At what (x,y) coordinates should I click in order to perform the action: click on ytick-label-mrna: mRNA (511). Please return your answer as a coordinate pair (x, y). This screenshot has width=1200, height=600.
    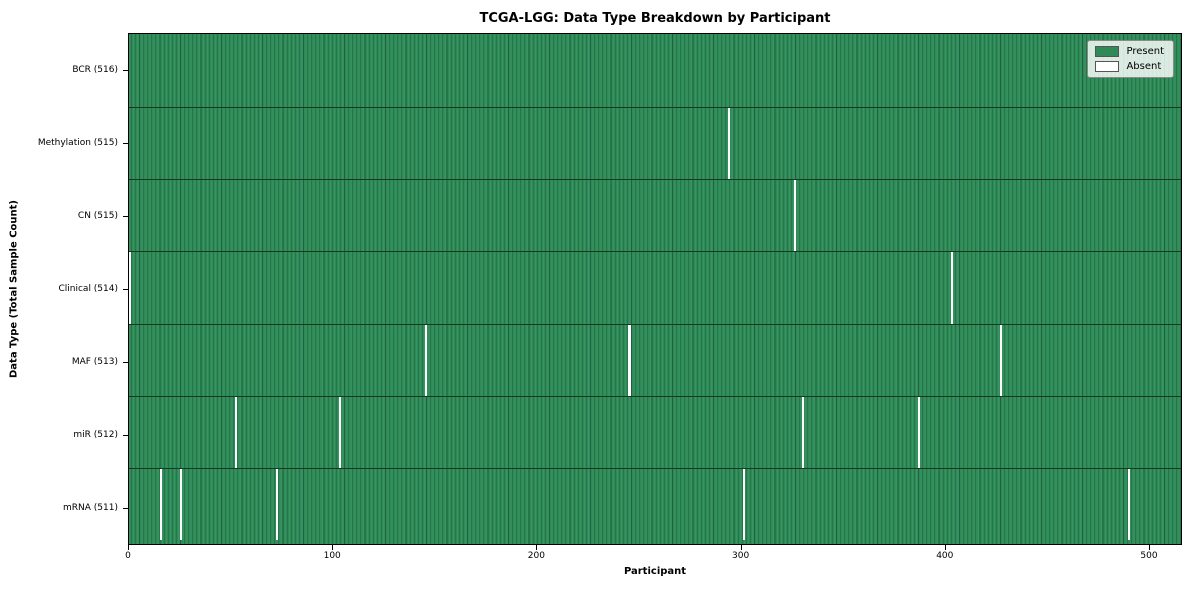
    Looking at the image, I should click on (90, 508).